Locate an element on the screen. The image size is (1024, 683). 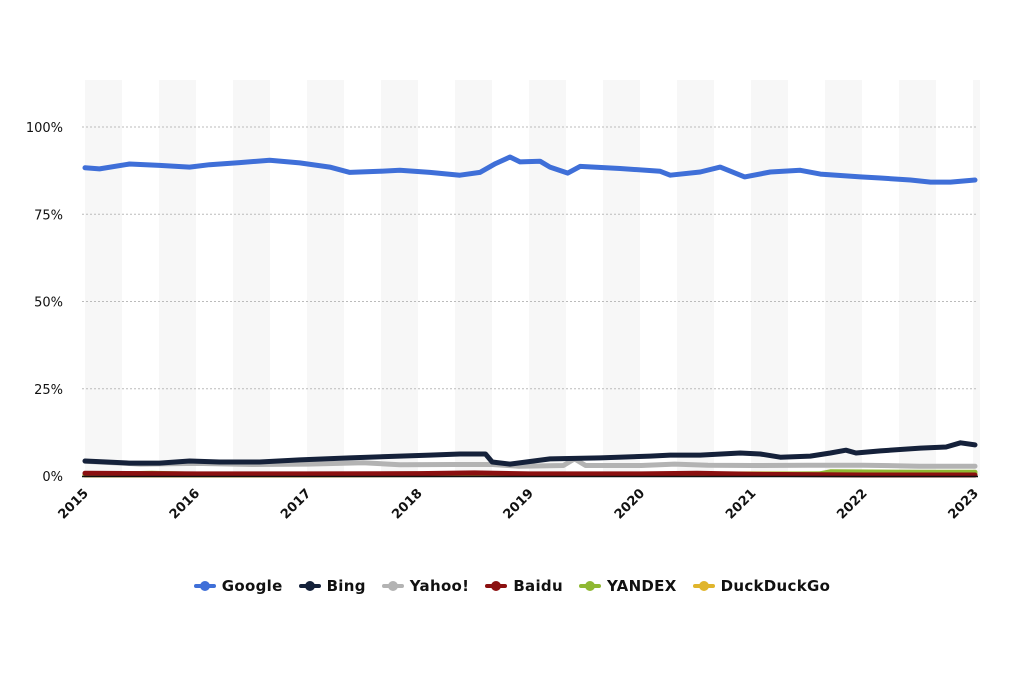
google-swatch-icon is located at coordinates (204, 586).